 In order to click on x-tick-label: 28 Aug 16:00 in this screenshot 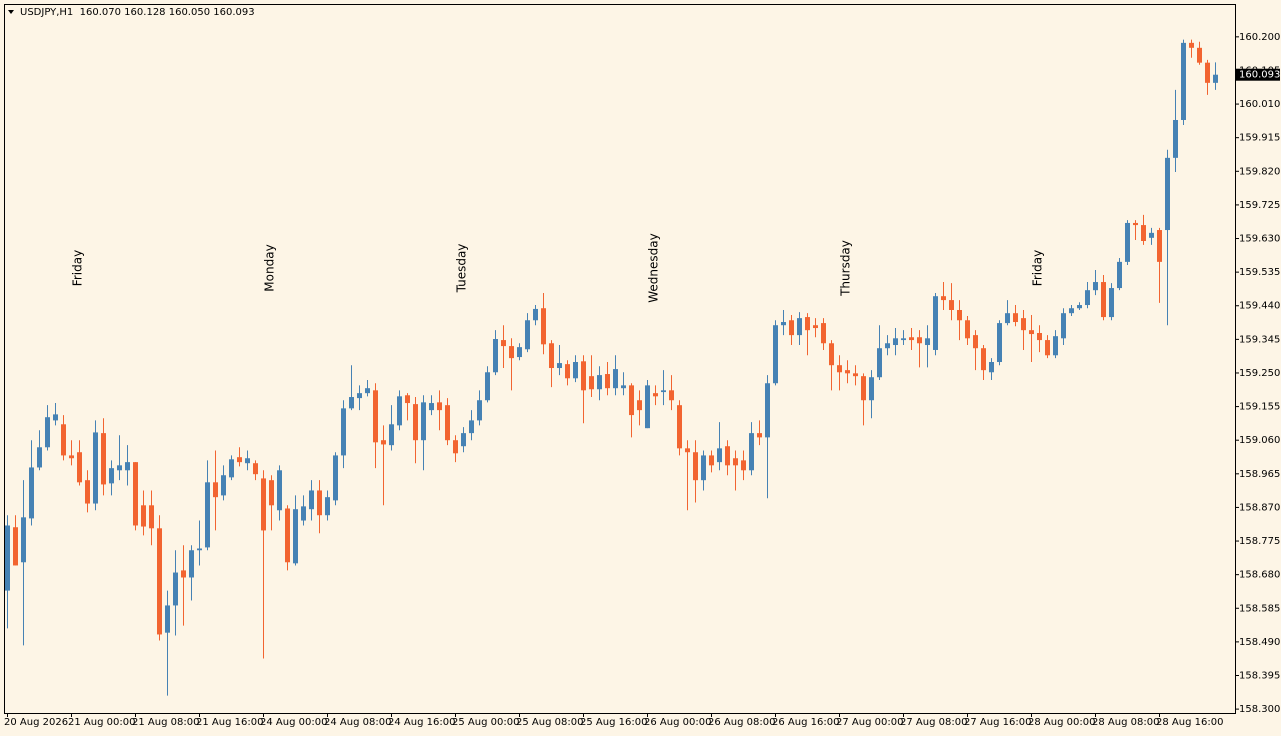, I will do `click(1189, 722)`.